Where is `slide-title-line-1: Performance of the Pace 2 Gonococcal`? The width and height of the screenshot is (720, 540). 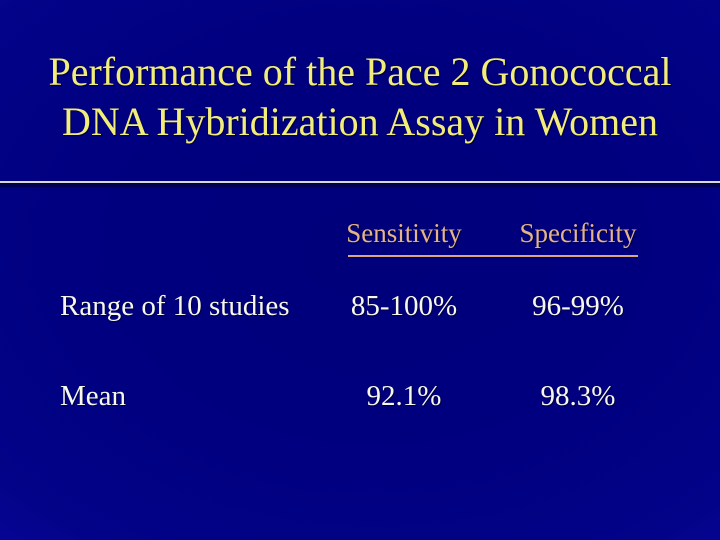
slide-title-line-1: Performance of the Pace 2 Gonococcal is located at coordinates (360, 71).